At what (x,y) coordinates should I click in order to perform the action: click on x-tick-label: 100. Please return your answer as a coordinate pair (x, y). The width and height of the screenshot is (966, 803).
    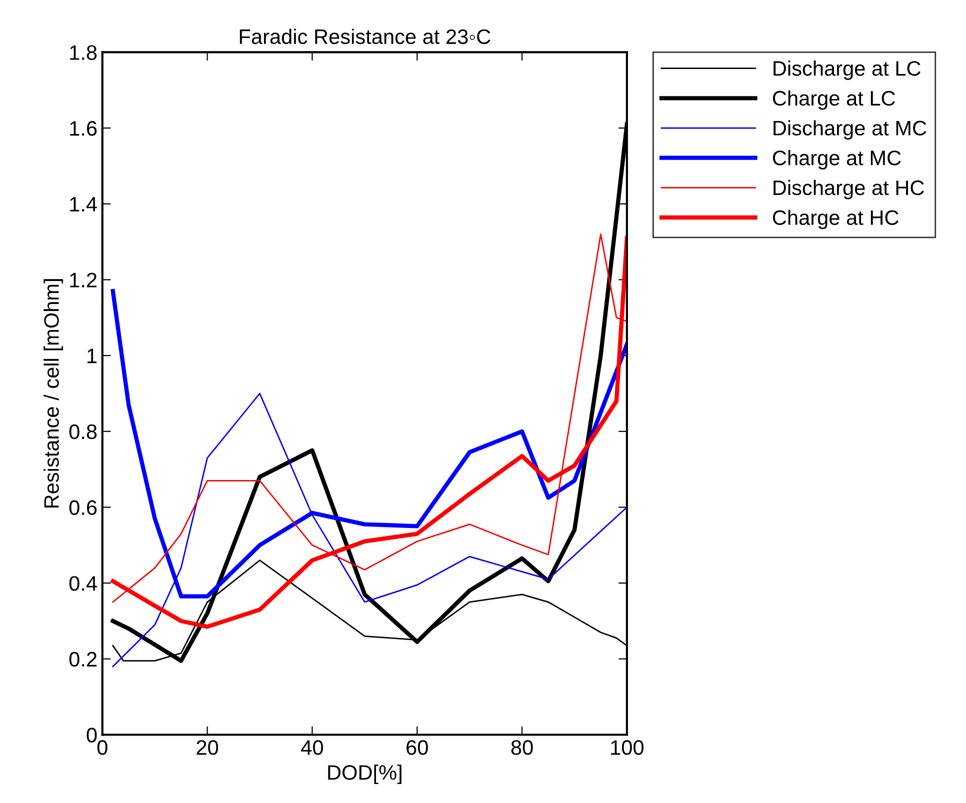
    Looking at the image, I should click on (627, 747).